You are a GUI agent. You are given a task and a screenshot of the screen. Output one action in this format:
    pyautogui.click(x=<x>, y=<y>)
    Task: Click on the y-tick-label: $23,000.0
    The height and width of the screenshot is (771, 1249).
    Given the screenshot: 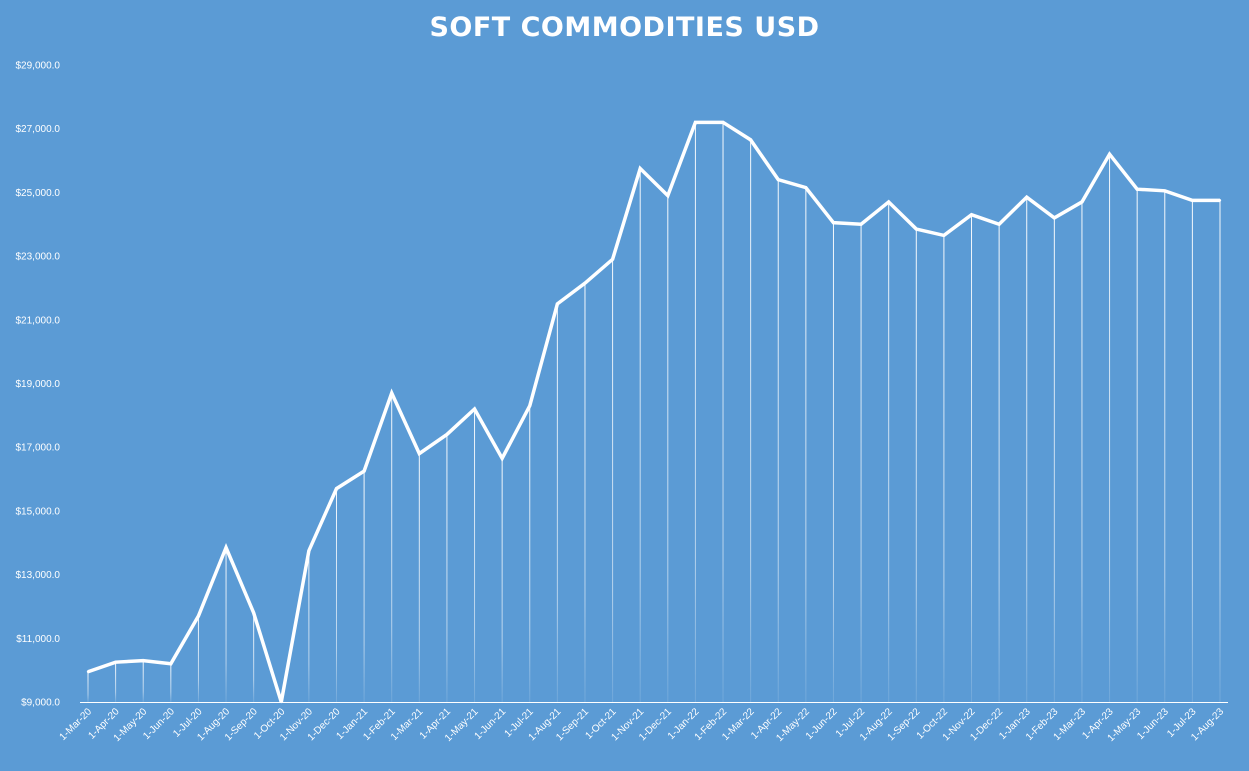 What is the action you would take?
    pyautogui.click(x=38, y=257)
    